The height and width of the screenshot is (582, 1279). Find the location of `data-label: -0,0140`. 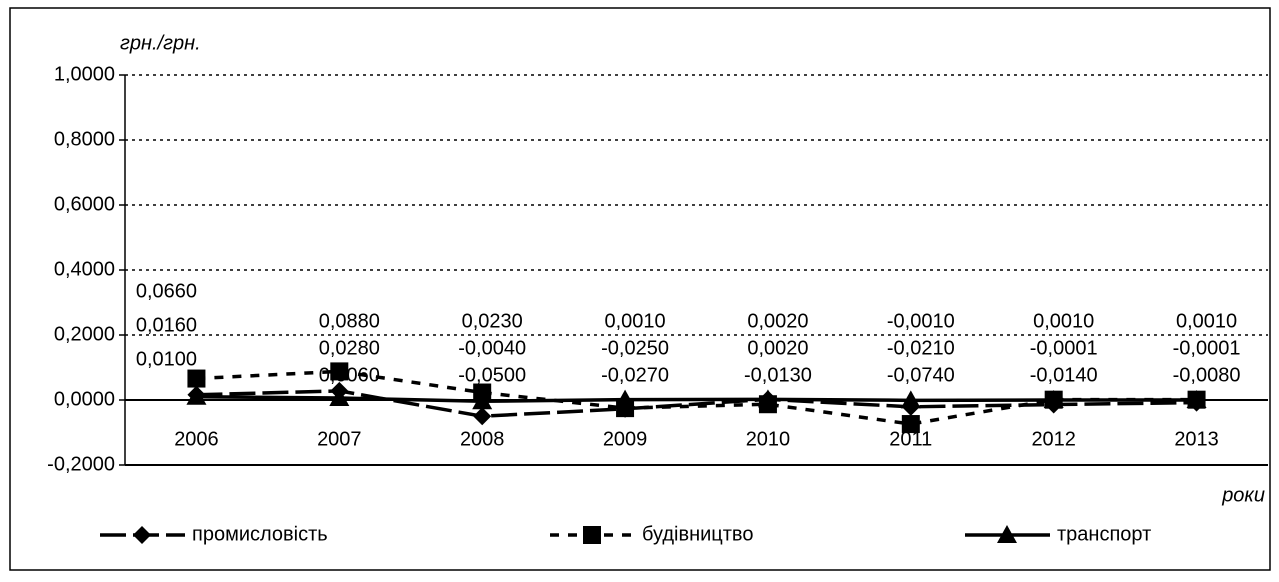

data-label: -0,0140 is located at coordinates (1064, 375).